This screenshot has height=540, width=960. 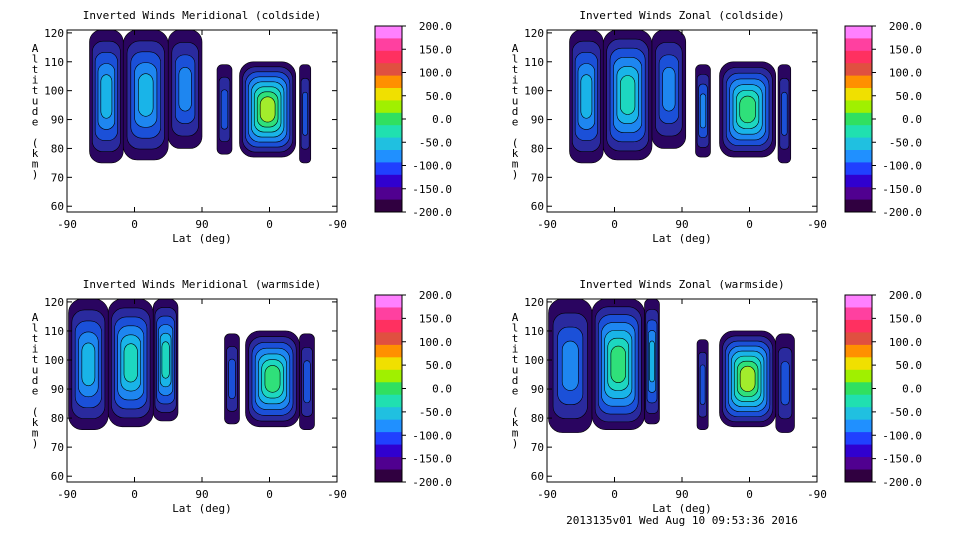 I want to click on colorbar-label: -150.0, so click(x=902, y=459).